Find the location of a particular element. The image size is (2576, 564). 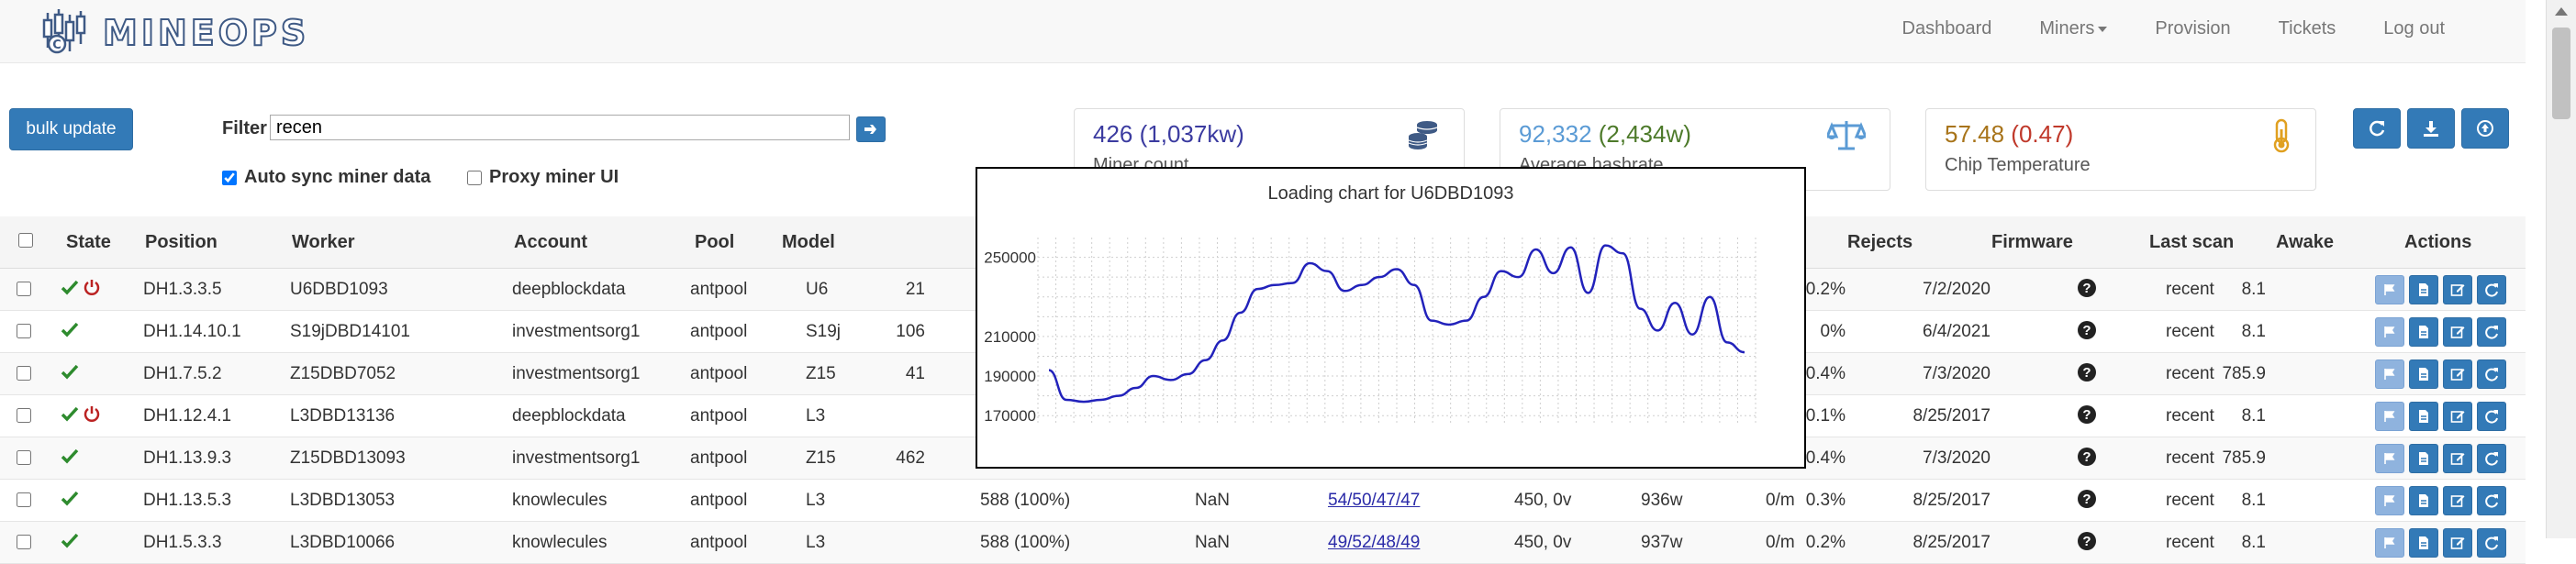

nav-tickets: Tickets is located at coordinates (2307, 29).